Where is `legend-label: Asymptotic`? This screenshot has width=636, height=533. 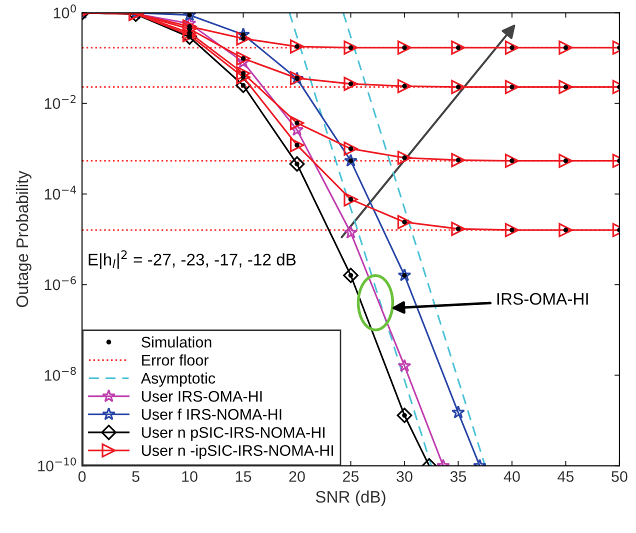
legend-label: Asymptotic is located at coordinates (178, 379).